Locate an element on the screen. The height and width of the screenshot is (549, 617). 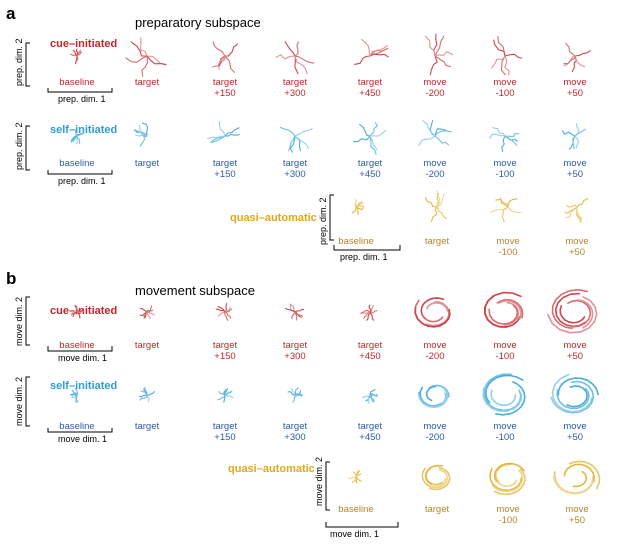
panel-a-row2-bracket-x is located at coordinates (80, 172).